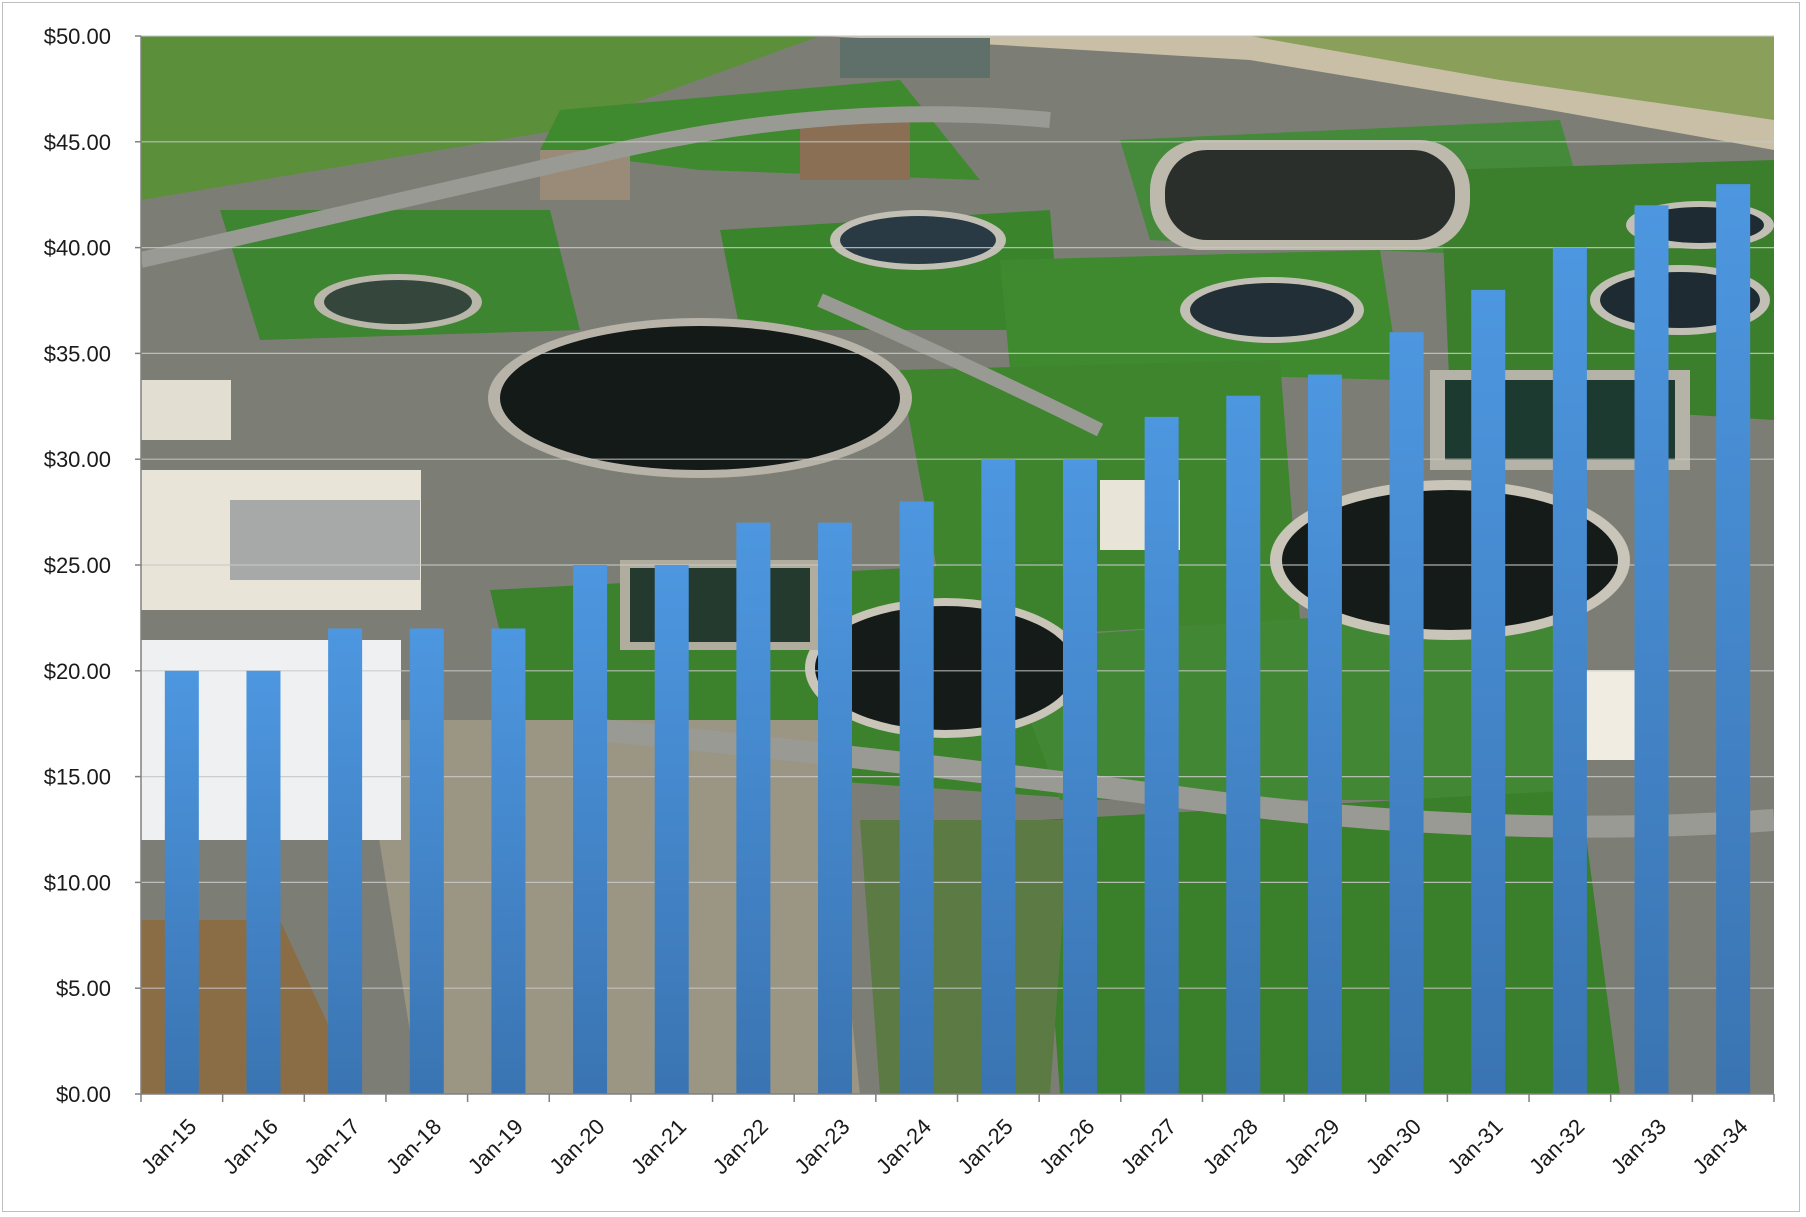  I want to click on x-tick-label: Jan-21, so click(658, 1146).